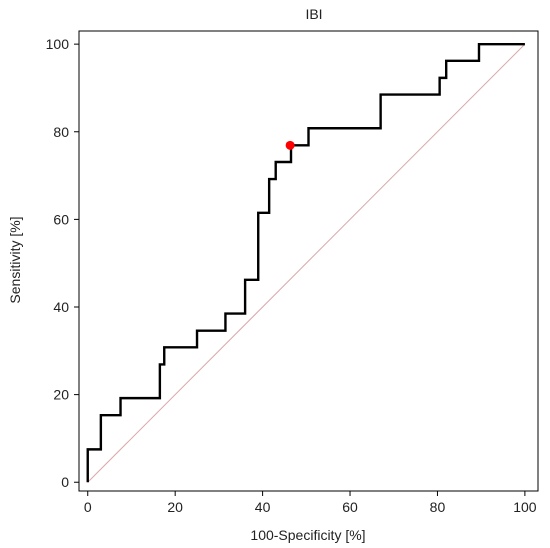 The image size is (550, 548). What do you see at coordinates (61, 219) in the screenshot?
I see `y-tick-label: 60` at bounding box center [61, 219].